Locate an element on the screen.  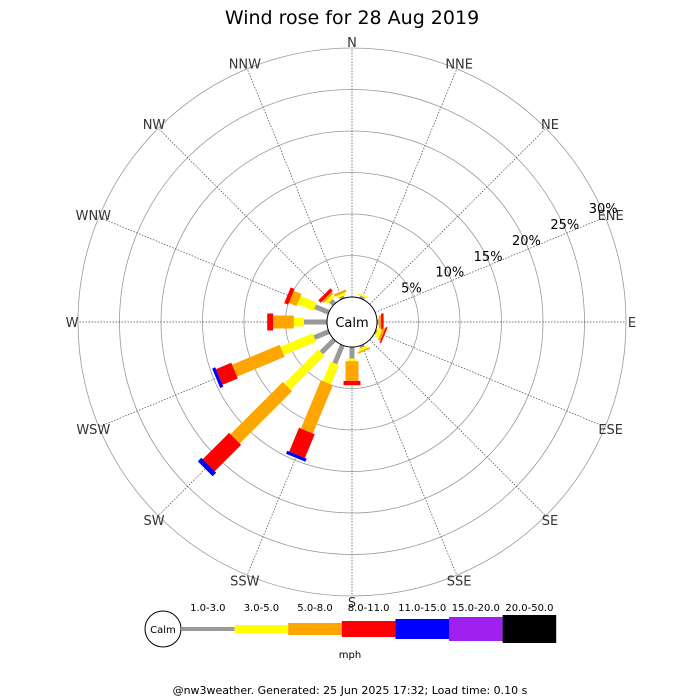
bar-s-5.0-8.0 is located at coordinates (352, 371).